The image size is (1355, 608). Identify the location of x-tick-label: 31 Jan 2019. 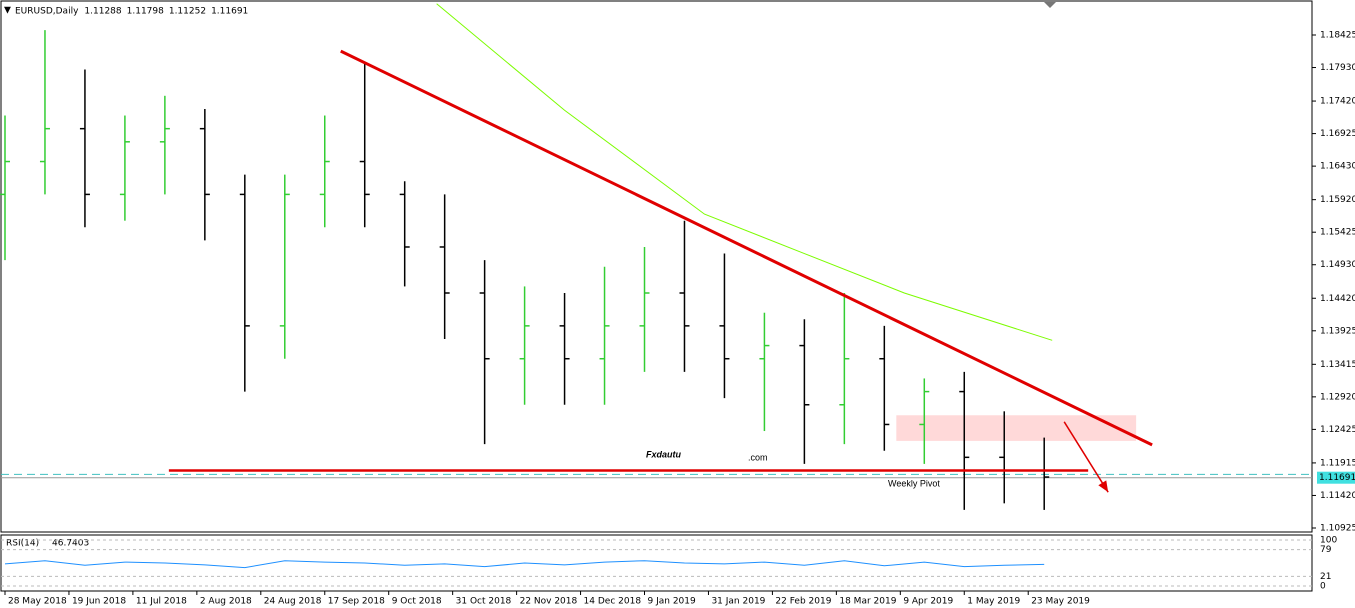
(738, 602).